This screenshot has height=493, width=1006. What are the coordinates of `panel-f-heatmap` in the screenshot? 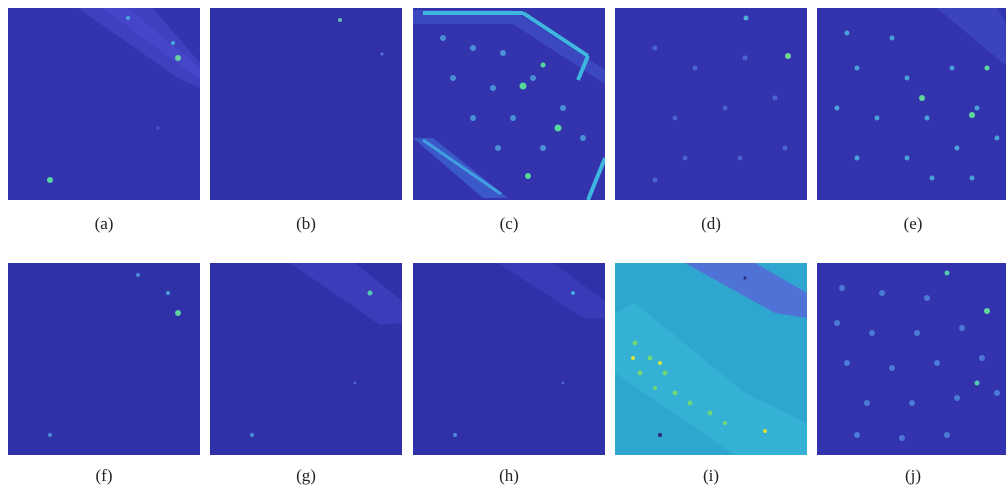 It's located at (104, 359).